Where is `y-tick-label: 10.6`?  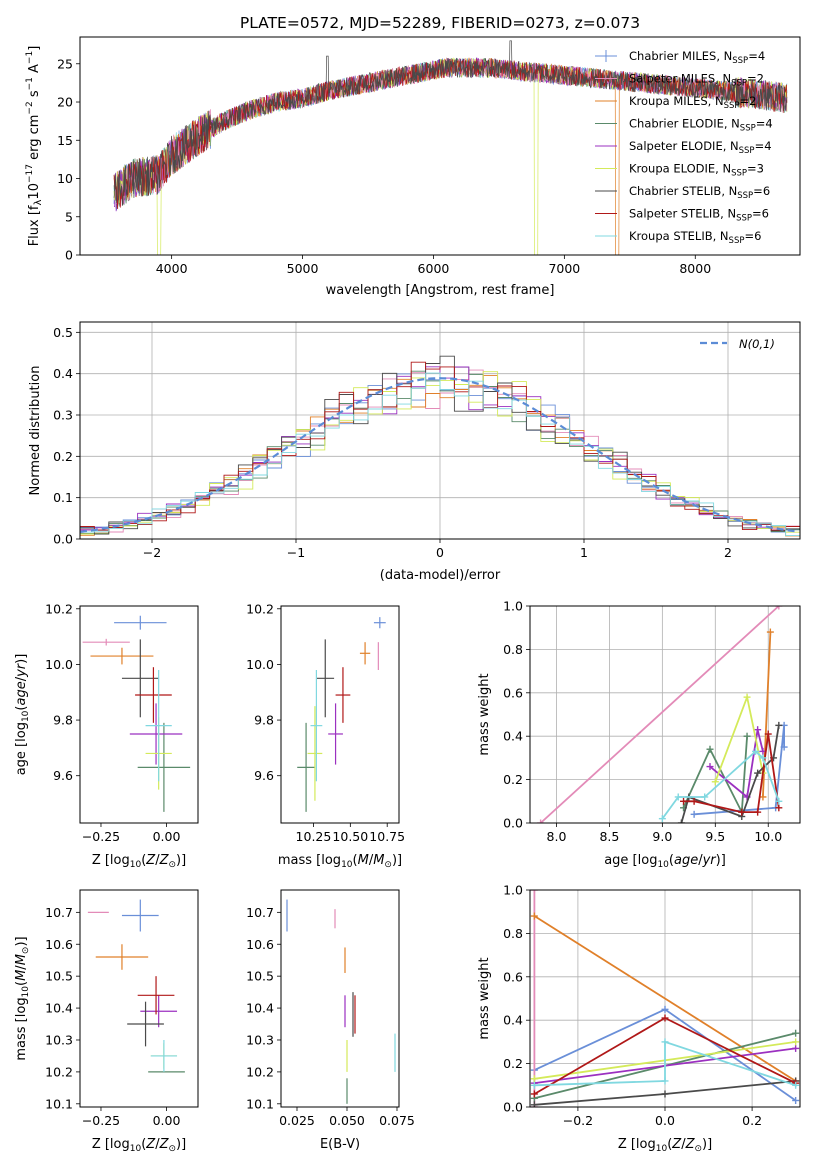 y-tick-label: 10.6 is located at coordinates (59, 944).